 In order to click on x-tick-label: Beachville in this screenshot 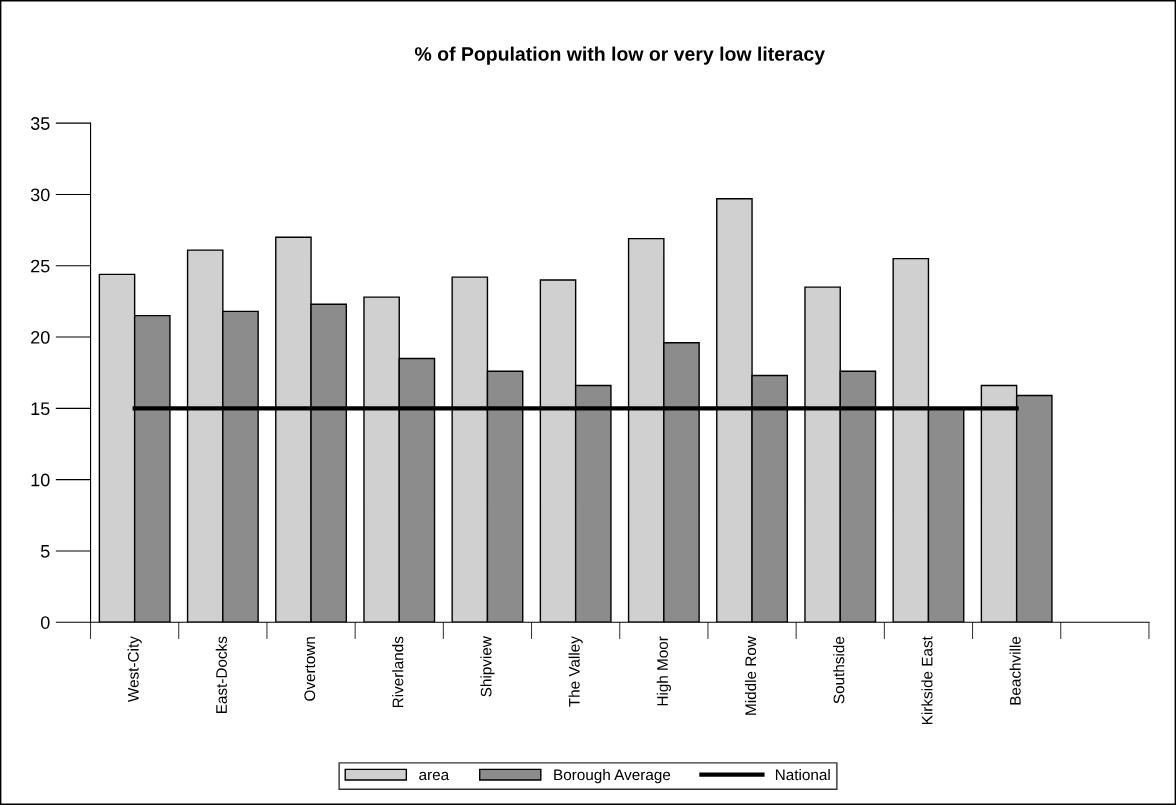, I will do `click(1015, 670)`.